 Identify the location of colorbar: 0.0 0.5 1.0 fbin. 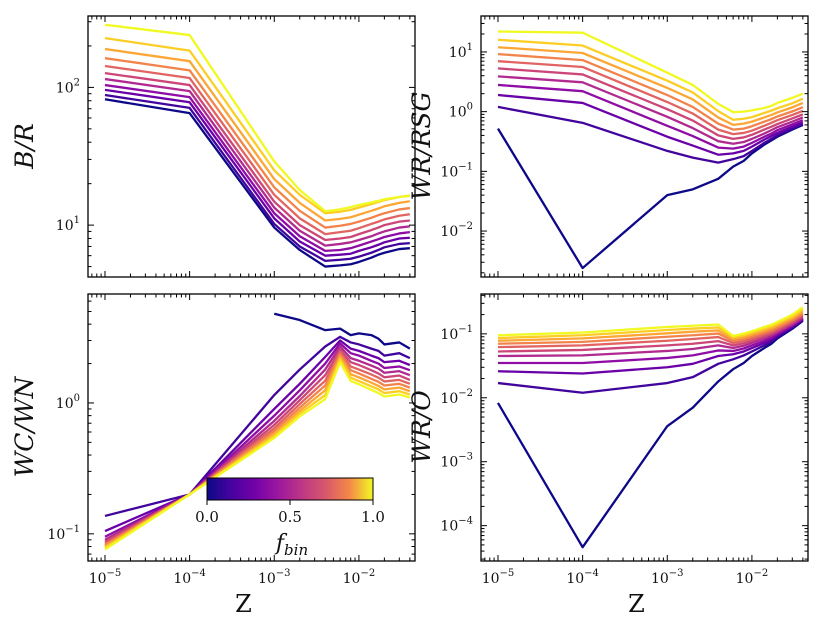
(290, 518).